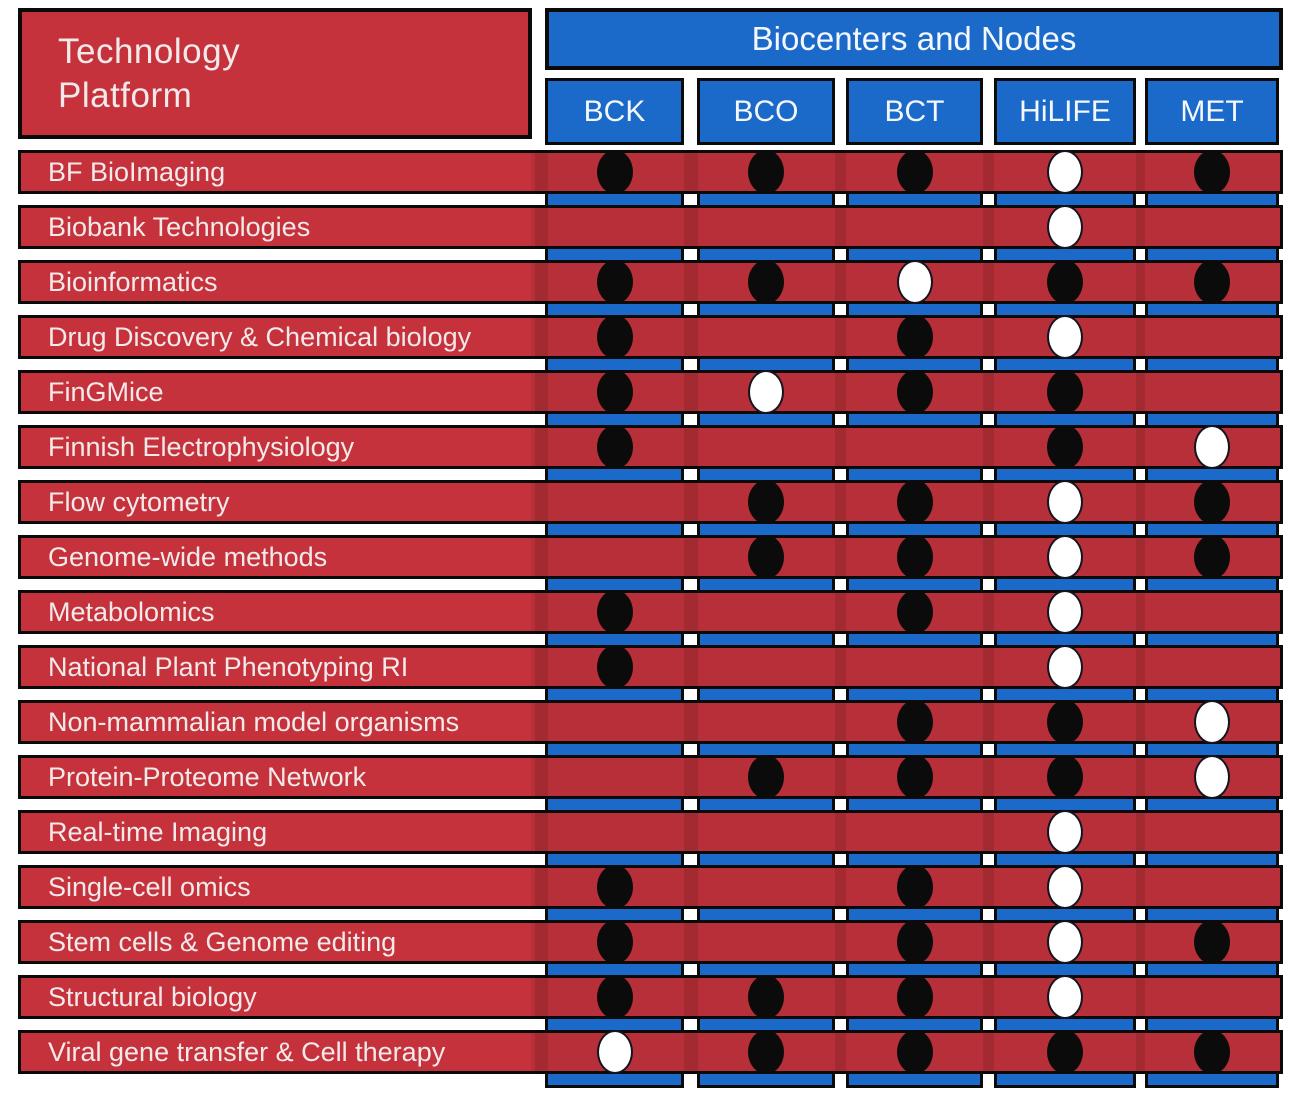 This screenshot has height=1100, width=1300. I want to click on platform-label: BF BioImaging, so click(137, 171).